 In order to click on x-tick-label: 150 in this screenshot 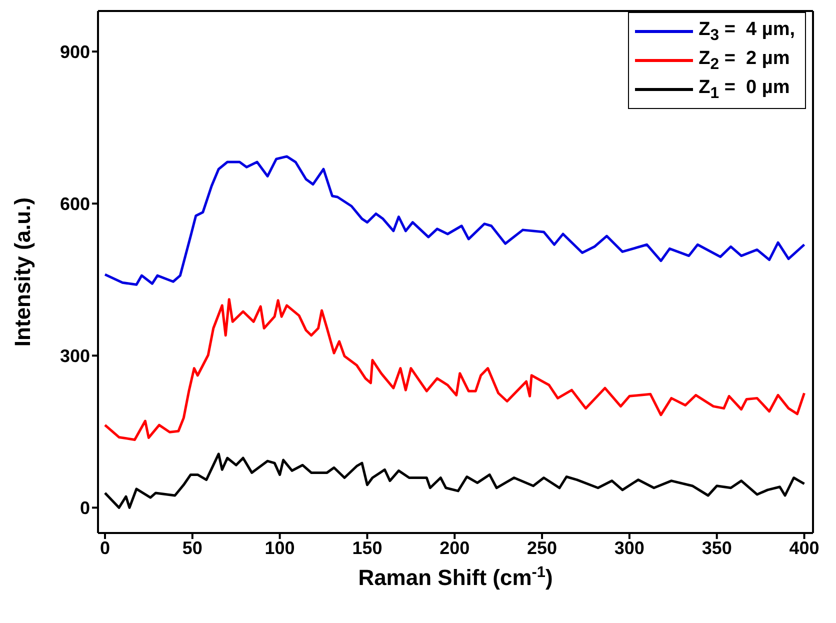, I will do `click(367, 548)`.